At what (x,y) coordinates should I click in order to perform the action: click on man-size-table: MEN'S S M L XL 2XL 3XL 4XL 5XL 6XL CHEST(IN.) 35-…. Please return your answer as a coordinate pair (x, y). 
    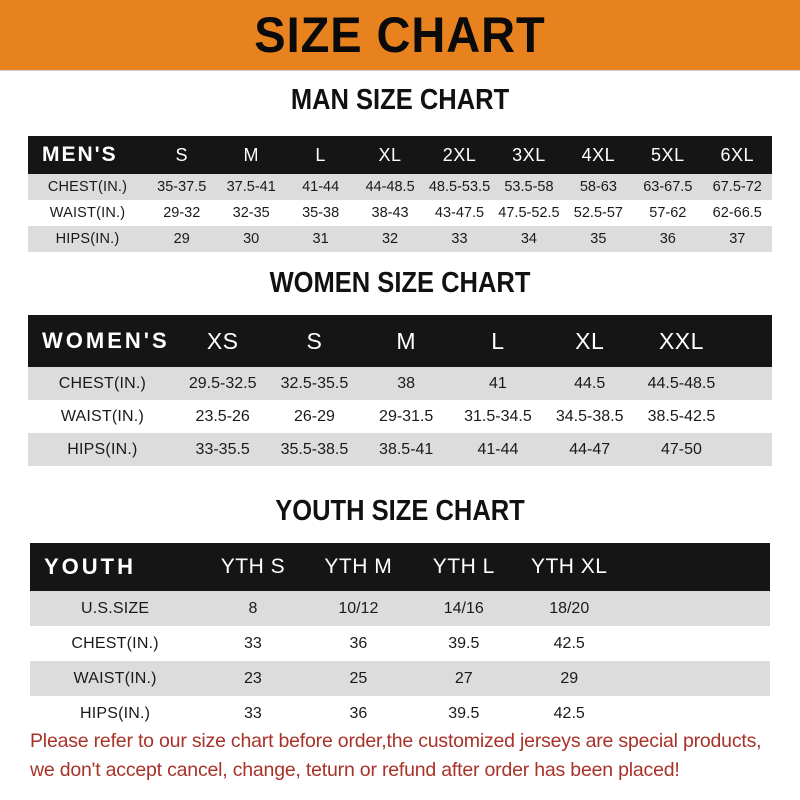
    Looking at the image, I should click on (400, 194).